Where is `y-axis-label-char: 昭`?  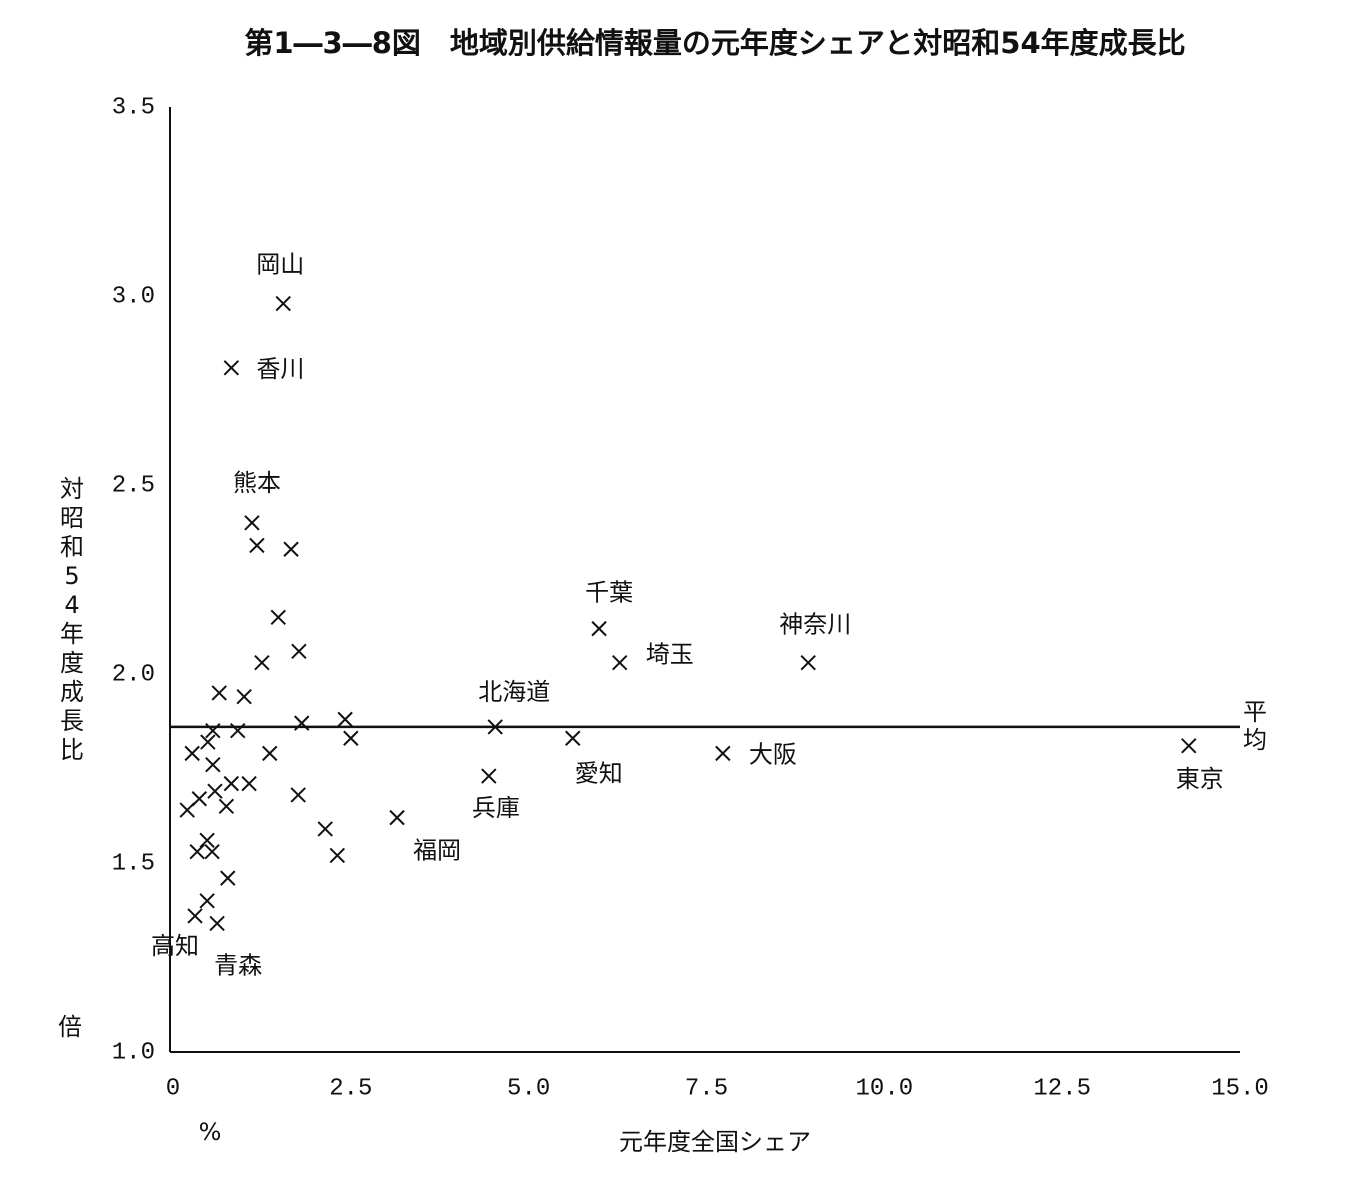 y-axis-label-char: 昭 is located at coordinates (72, 518).